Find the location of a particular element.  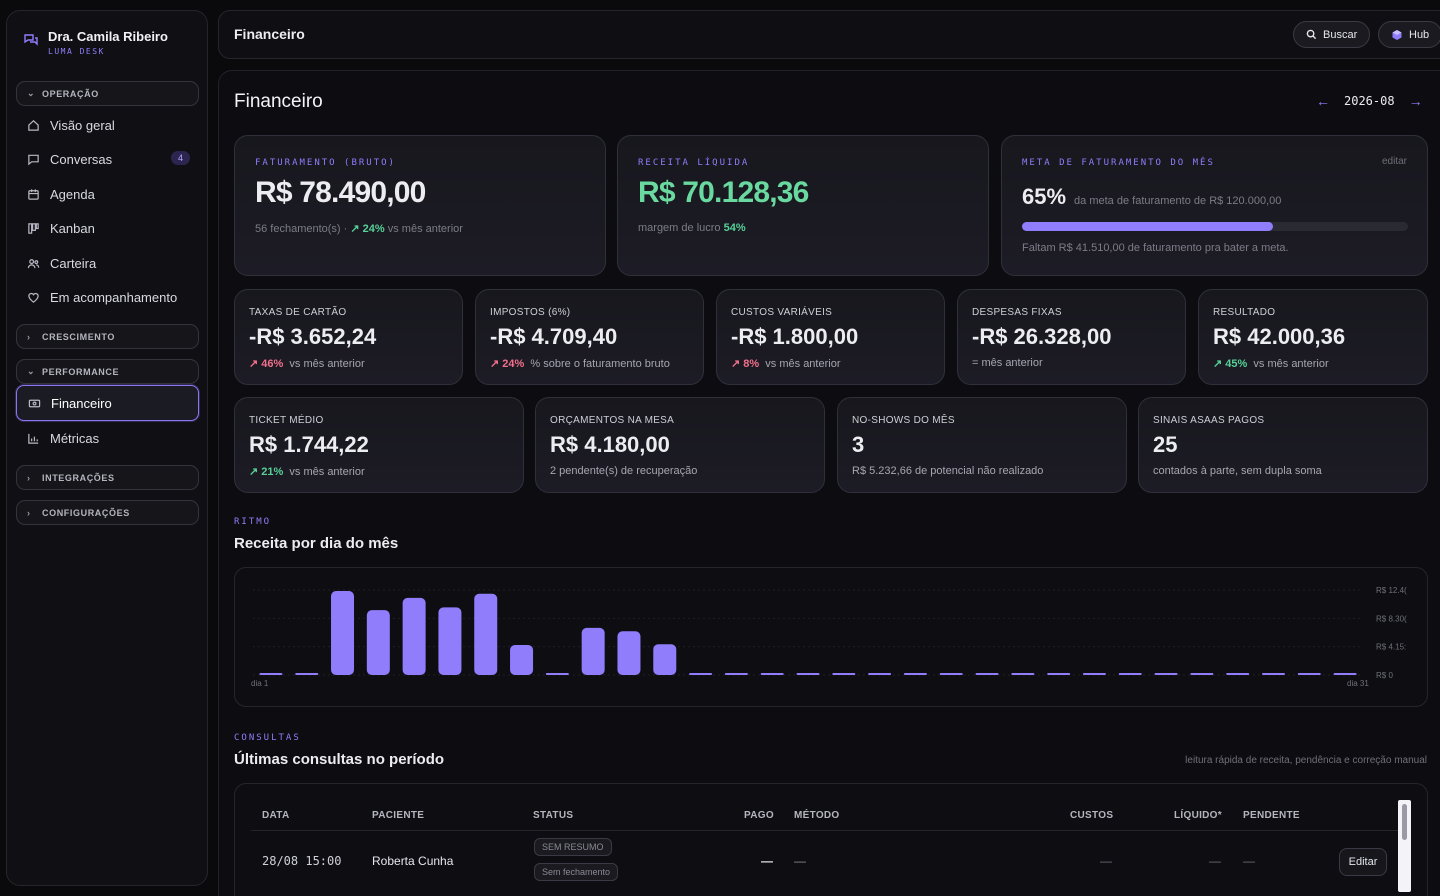

revenue-chart: R$ 12.4(R$ 8.30(R$ 4.15: R$ 0 dia 1 dia 31 is located at coordinates (831, 637).